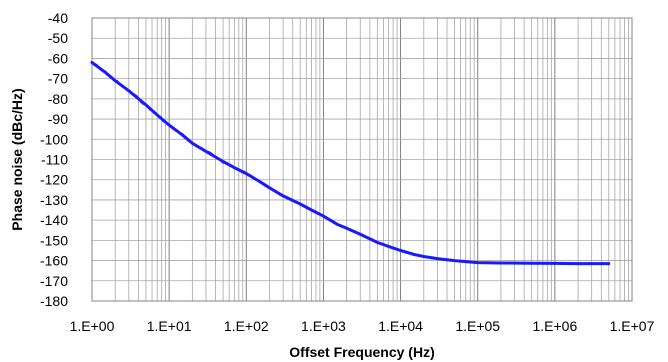 Image resolution: width=668 pixels, height=362 pixels. Describe the element at coordinates (246, 326) in the screenshot. I see `x-tick-label: 1.E+02` at that location.